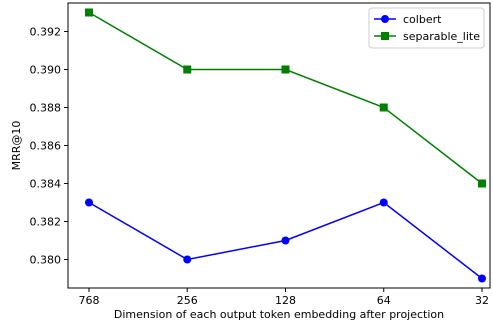 Image resolution: width=493 pixels, height=326 pixels. I want to click on legend-item-colbert: colbert, so click(408, 19).